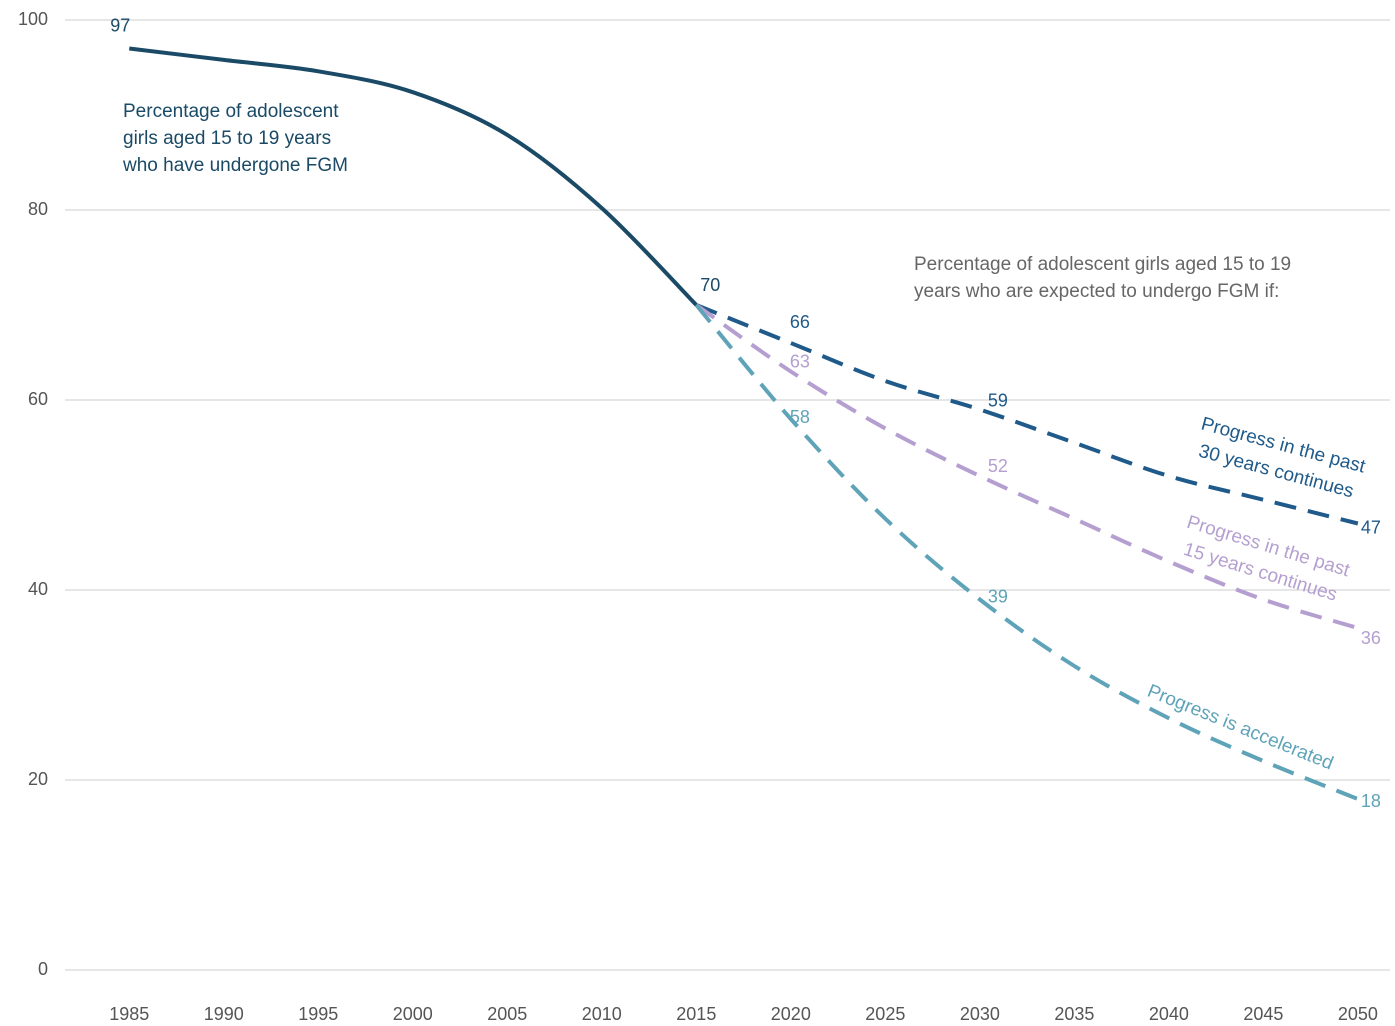  What do you see at coordinates (696, 1014) in the screenshot?
I see `x-tick-label: 2015` at bounding box center [696, 1014].